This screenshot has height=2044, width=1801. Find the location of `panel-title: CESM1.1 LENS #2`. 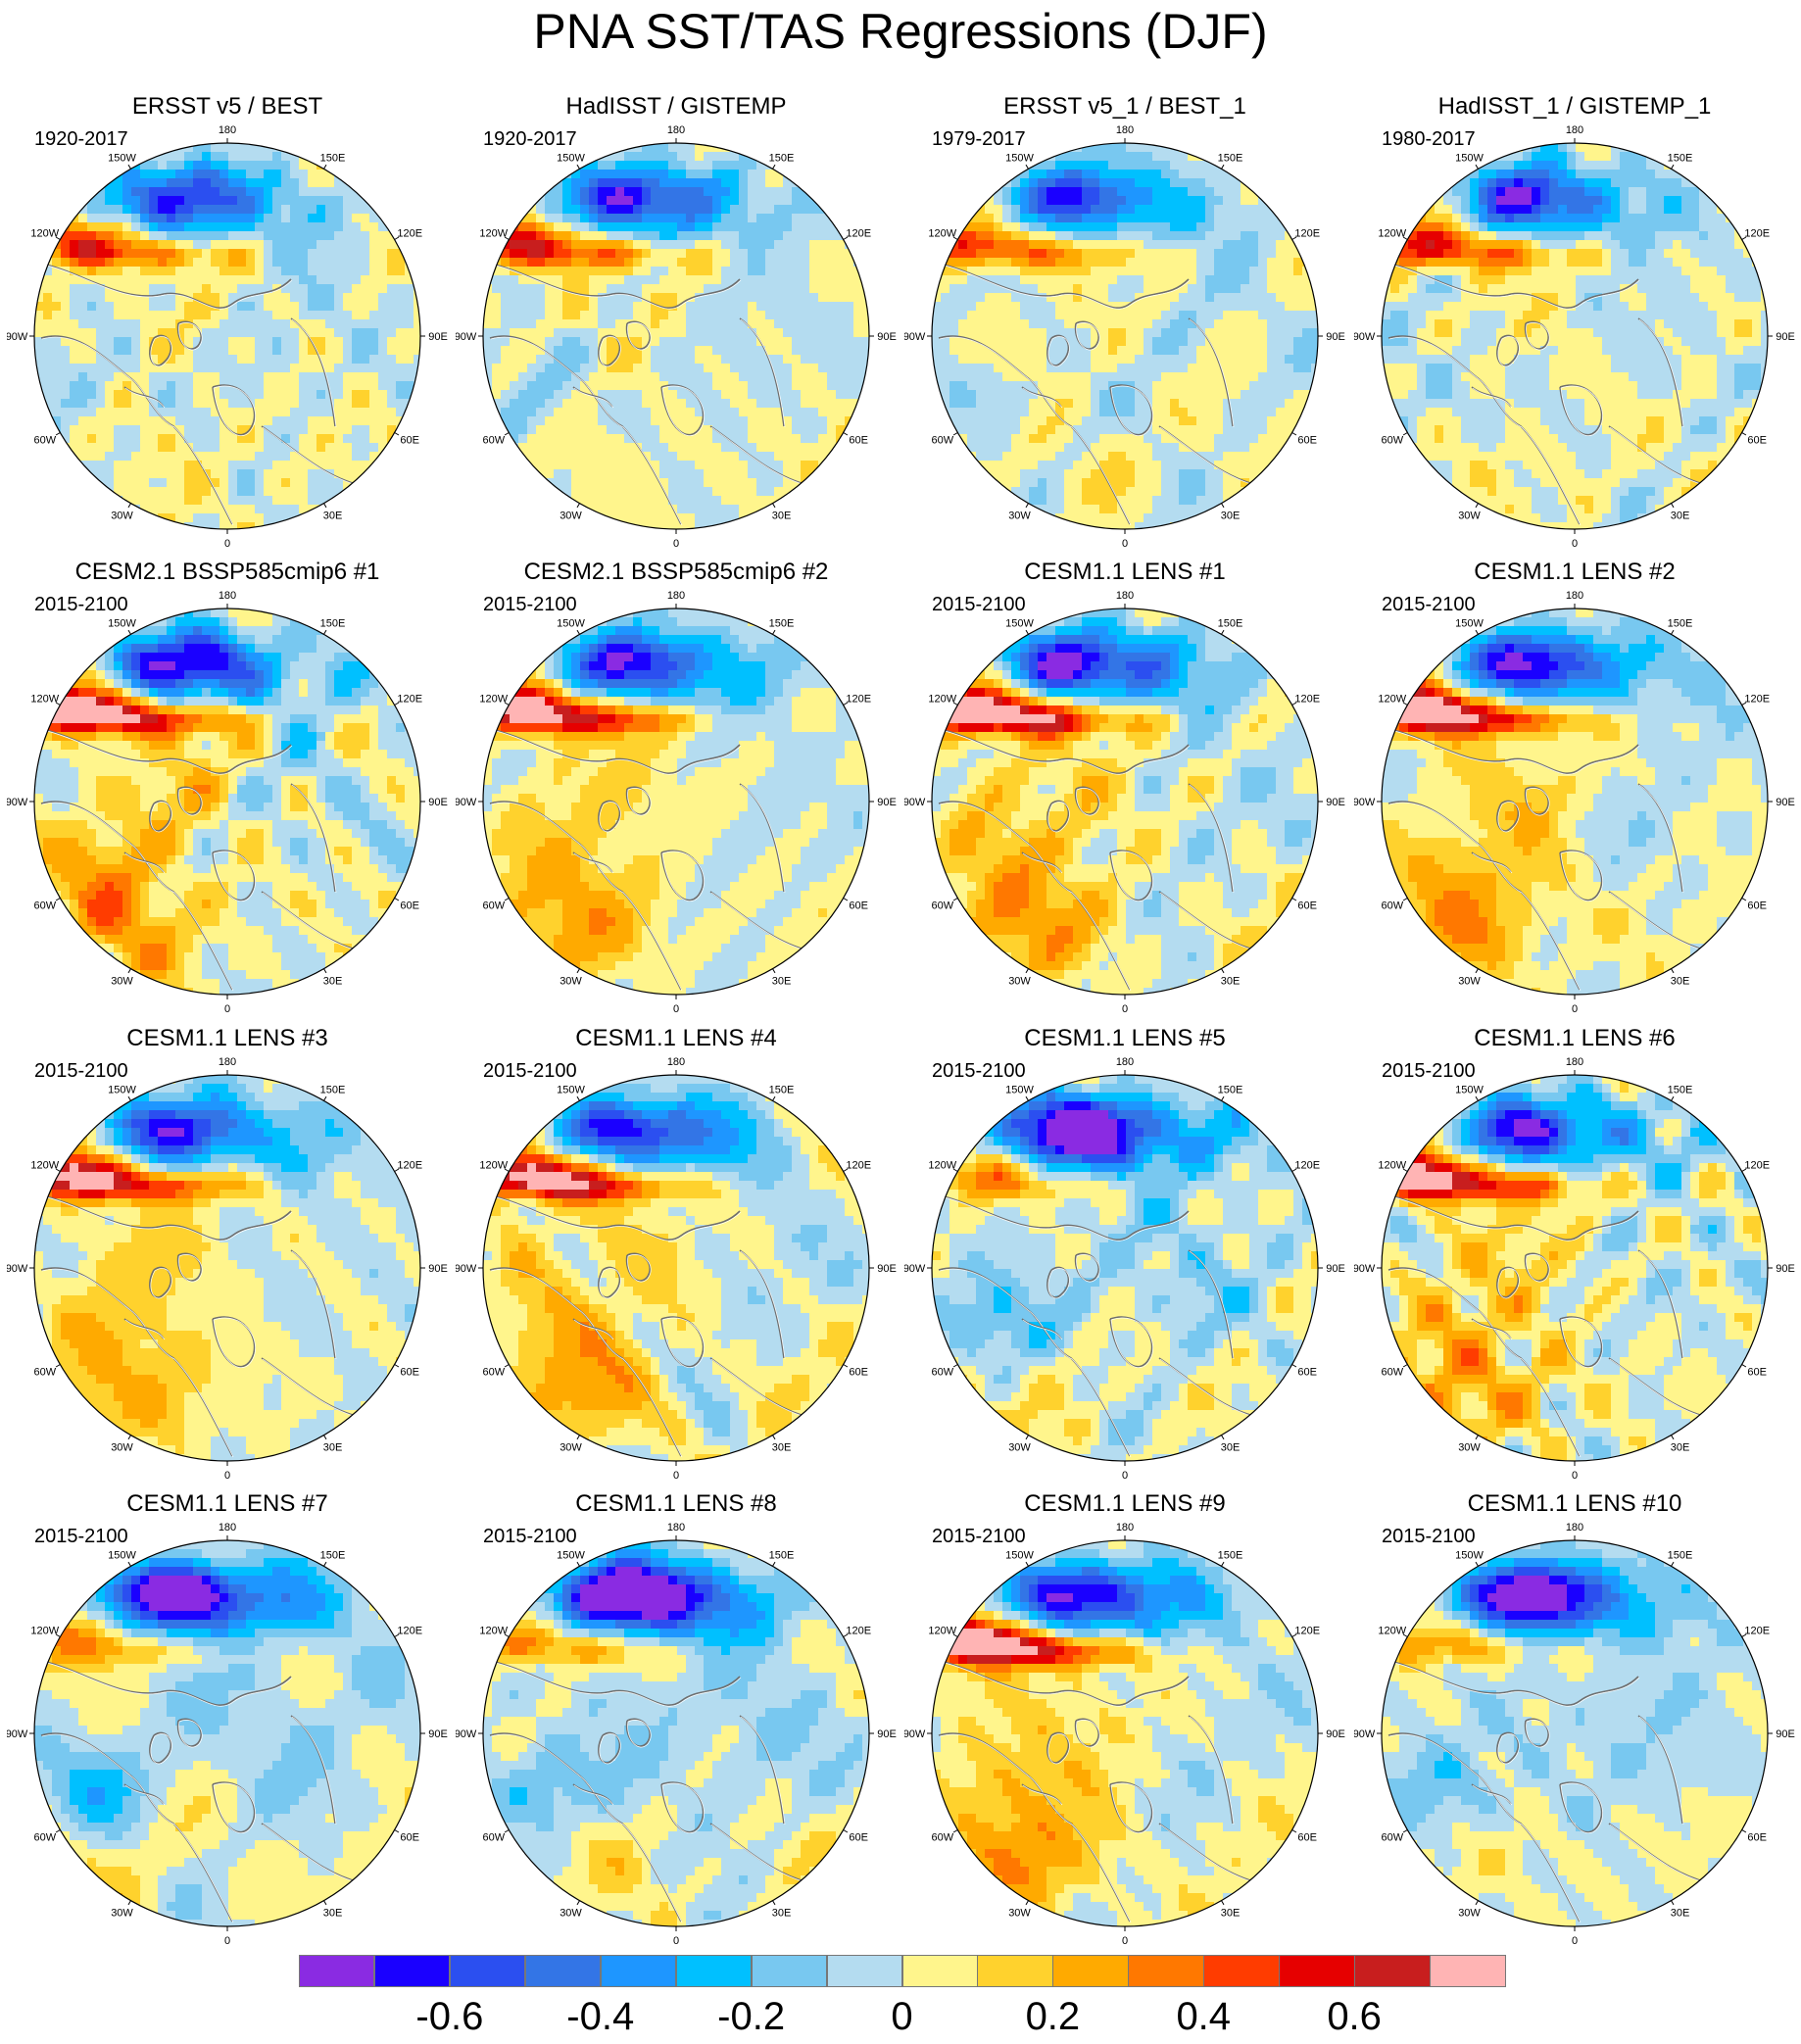

panel-title: CESM1.1 LENS #2 is located at coordinates (1574, 572).